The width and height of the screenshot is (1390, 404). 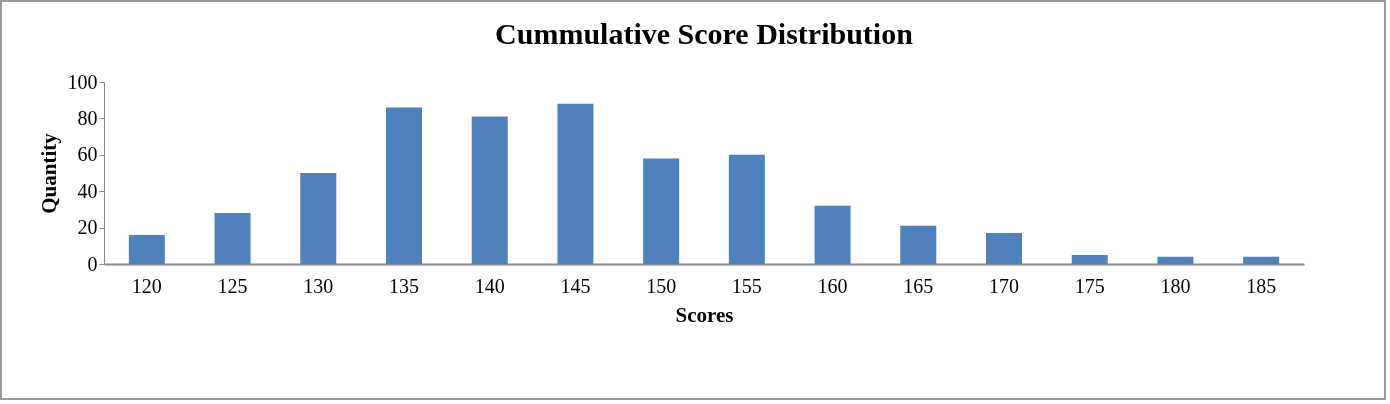 What do you see at coordinates (1175, 285) in the screenshot?
I see `x-tick-label: 180` at bounding box center [1175, 285].